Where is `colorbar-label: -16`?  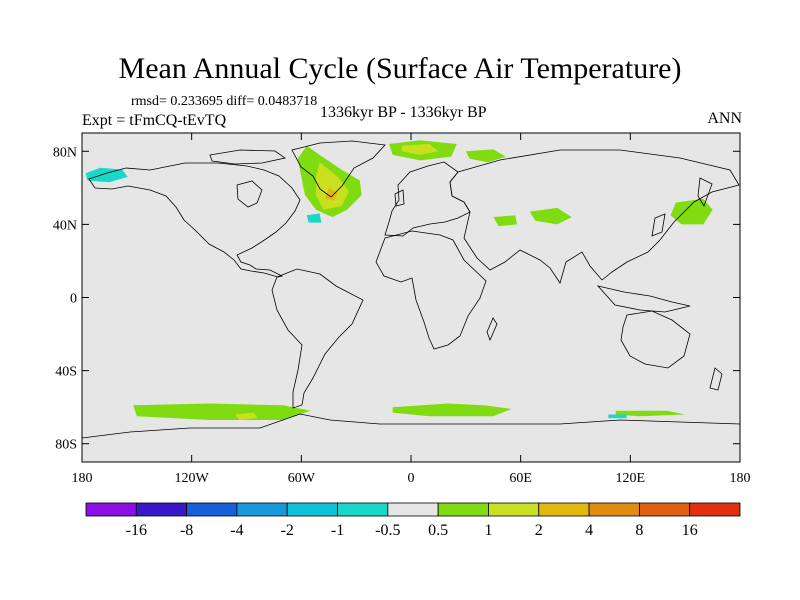 colorbar-label: -16 is located at coordinates (136, 530).